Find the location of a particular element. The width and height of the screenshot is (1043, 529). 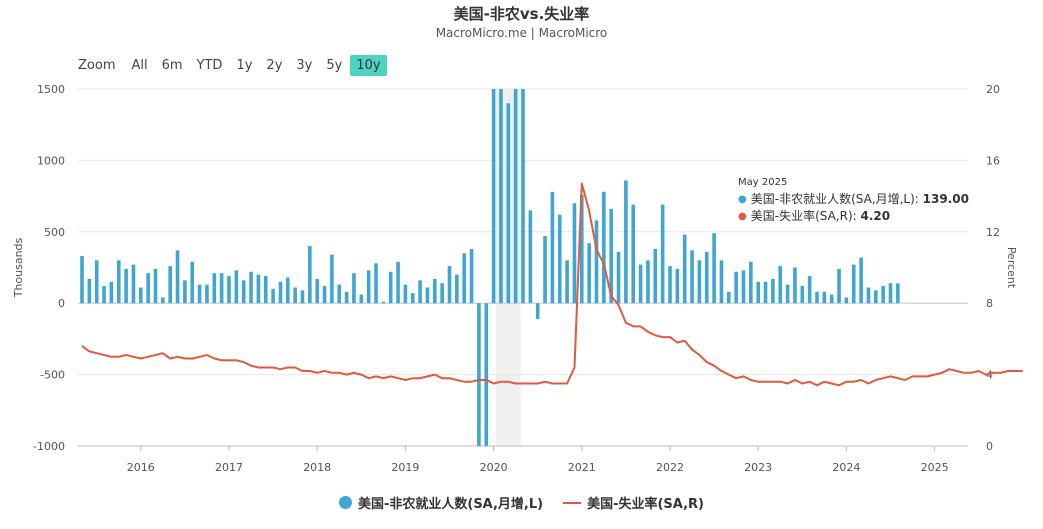

legend-dot-icon is located at coordinates (345, 502).